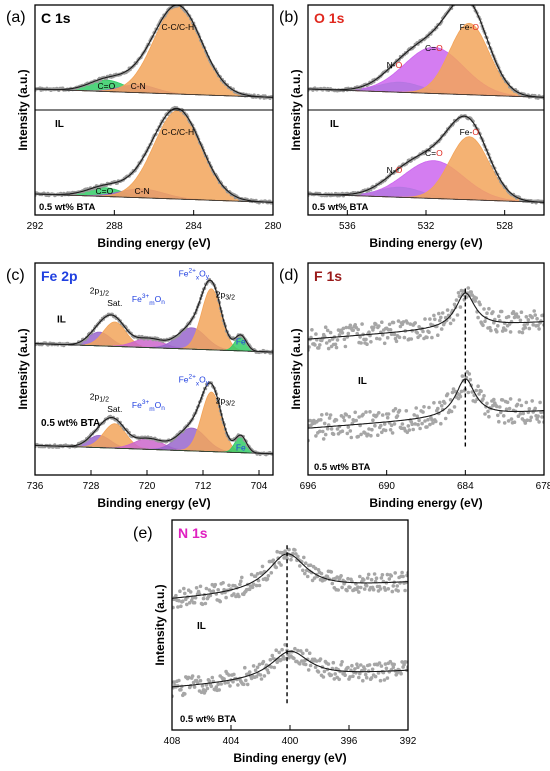 This screenshot has width=550, height=771. What do you see at coordinates (426, 226) in the screenshot?
I see `x-tick-label: 532` at bounding box center [426, 226].